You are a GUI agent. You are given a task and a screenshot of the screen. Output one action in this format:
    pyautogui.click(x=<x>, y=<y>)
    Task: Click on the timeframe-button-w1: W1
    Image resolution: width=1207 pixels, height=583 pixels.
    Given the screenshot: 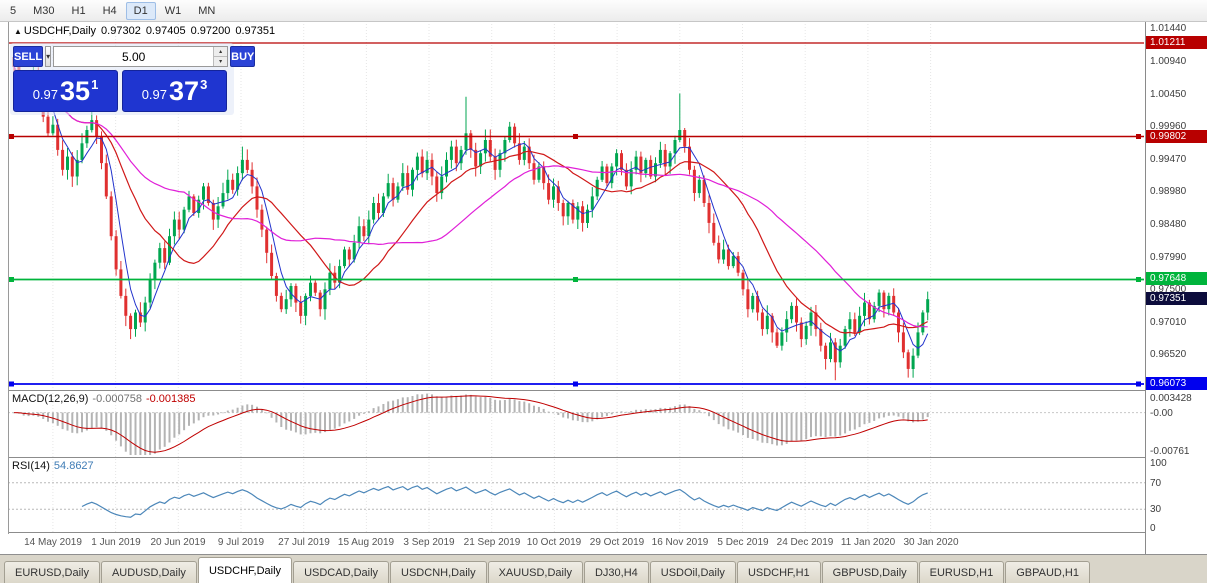 What is the action you would take?
    pyautogui.click(x=173, y=10)
    